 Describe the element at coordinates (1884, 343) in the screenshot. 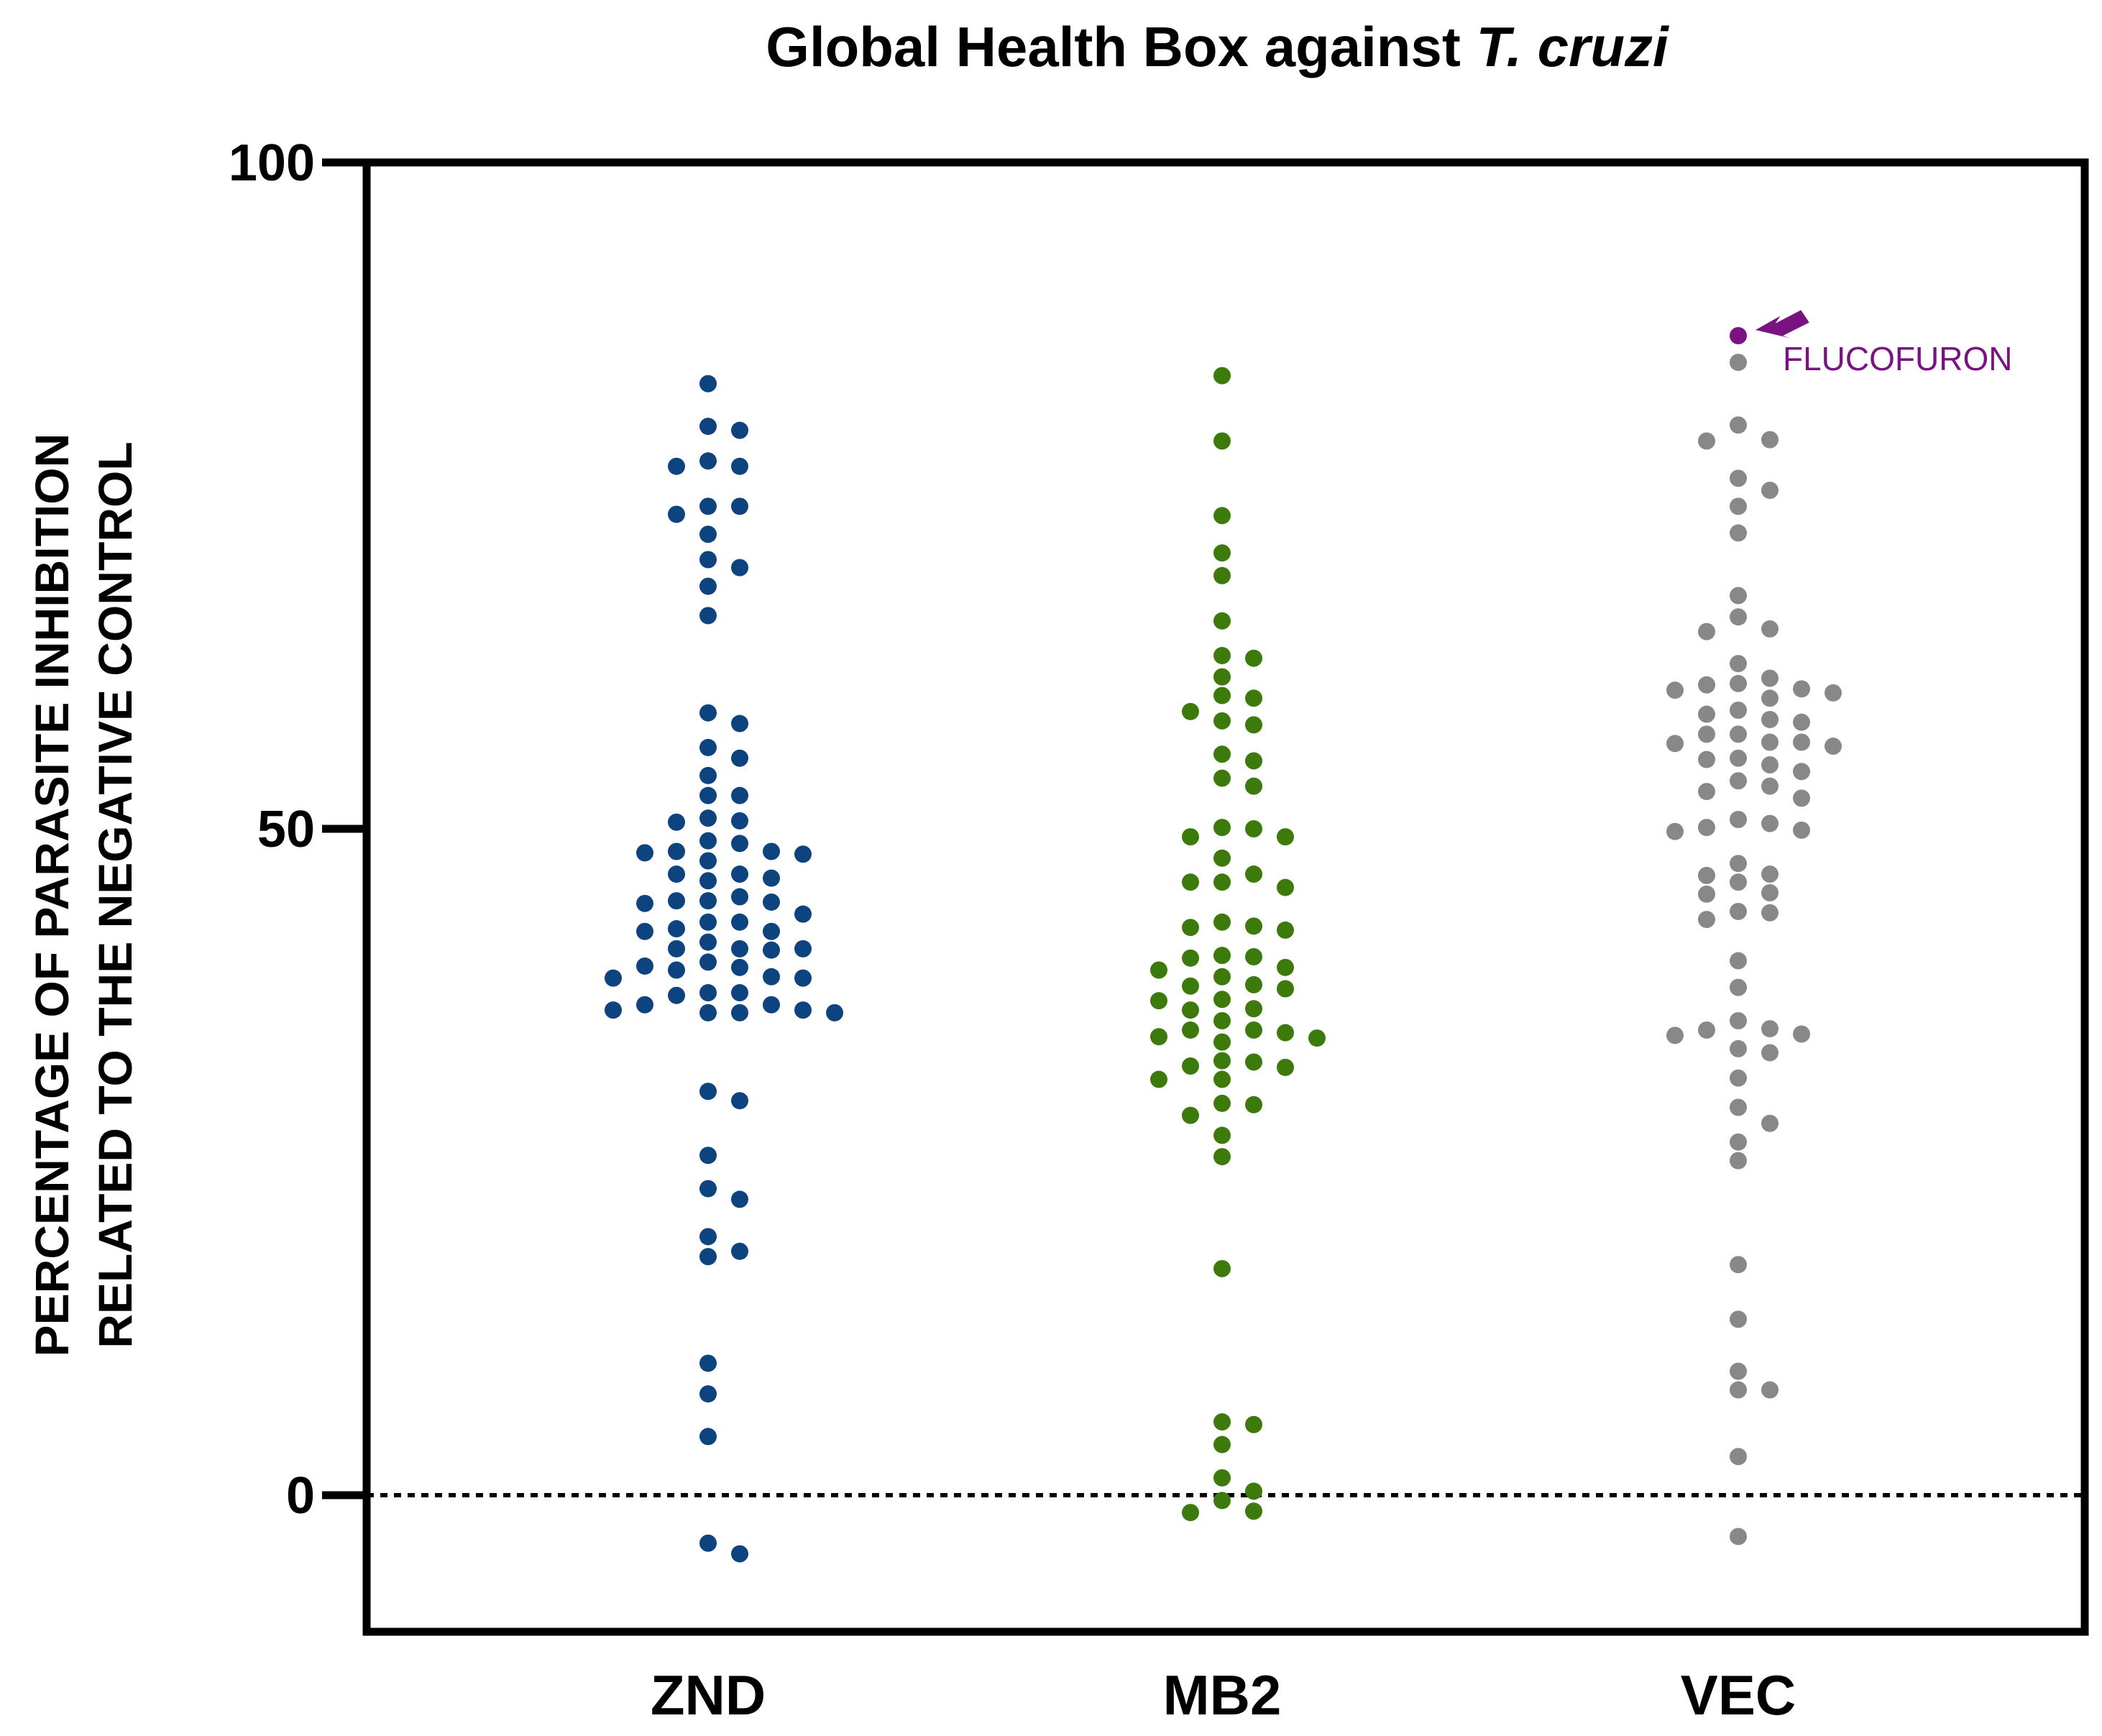

I see `flucofuron-annotation: FLUCOFURON` at that location.